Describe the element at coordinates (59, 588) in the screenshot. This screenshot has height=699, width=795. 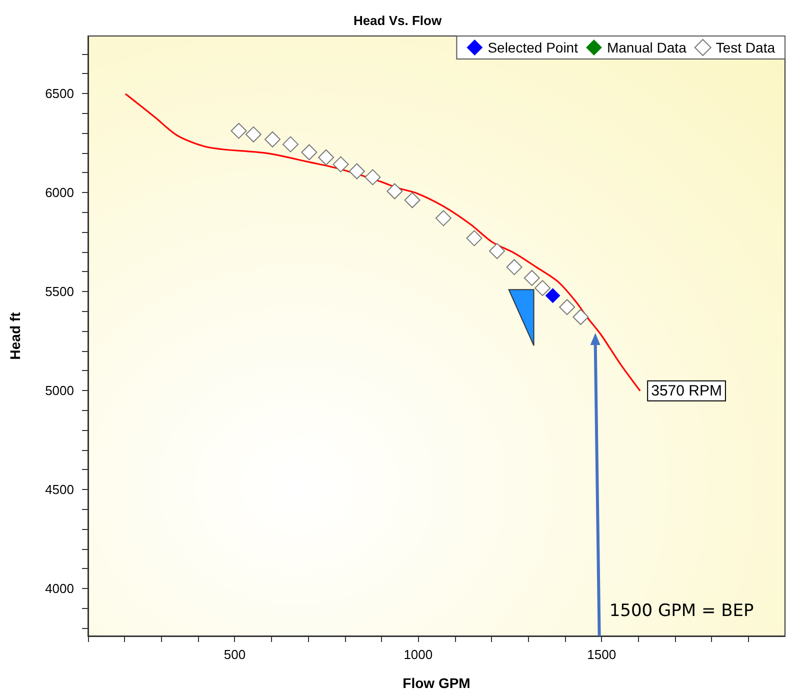
I see `y-tick-label: 4000` at that location.